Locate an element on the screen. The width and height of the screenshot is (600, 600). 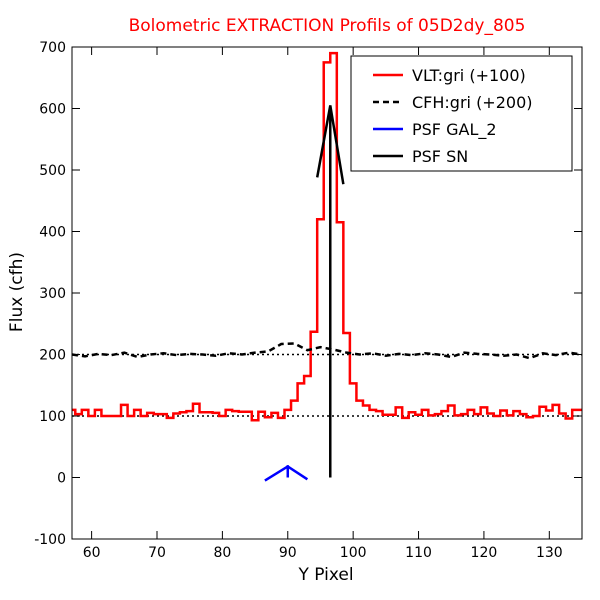
x-tick-label-110: 110 is located at coordinates (418, 553).